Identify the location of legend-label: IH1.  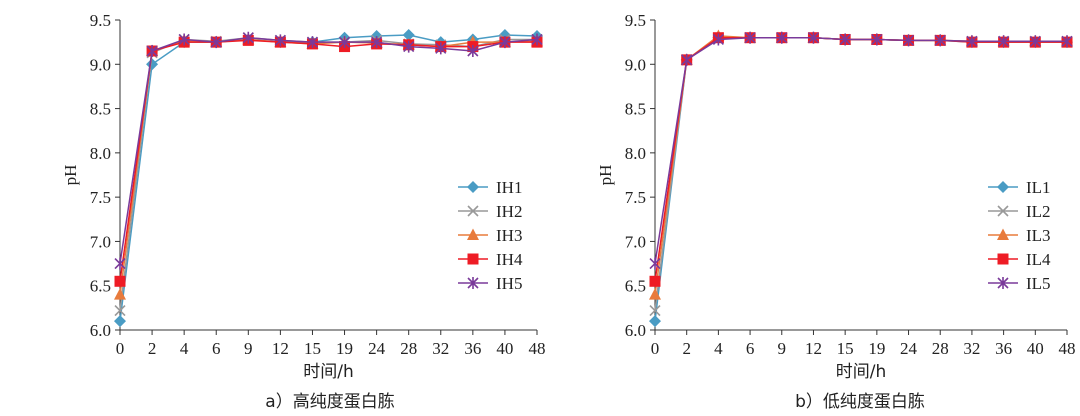
(509, 187).